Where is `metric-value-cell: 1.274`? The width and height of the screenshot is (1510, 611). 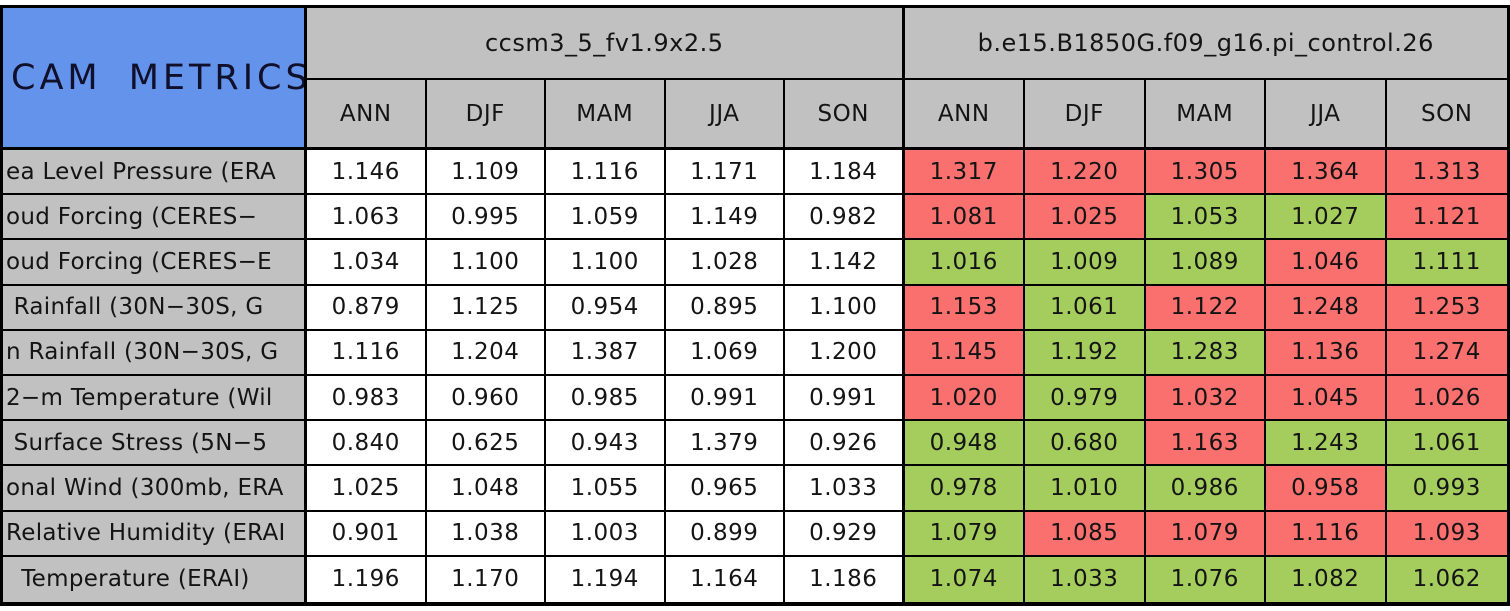 metric-value-cell: 1.274 is located at coordinates (1446, 353).